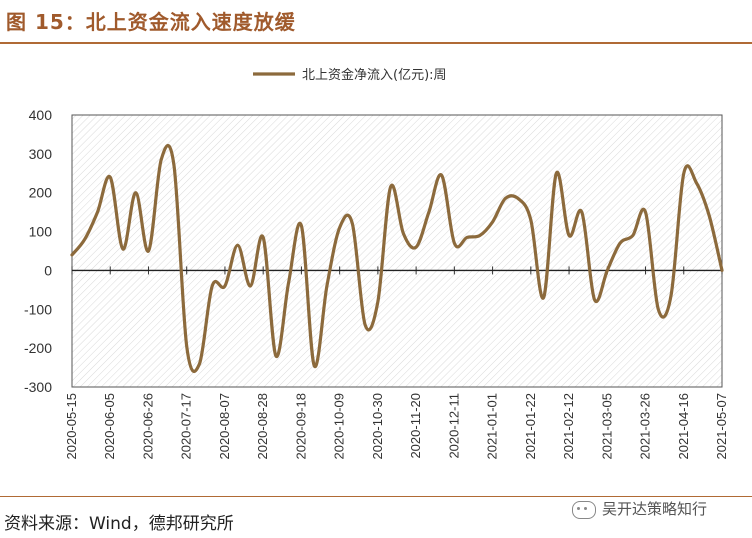 The width and height of the screenshot is (752, 538). I want to click on x-tick-label: 2020-11-20, so click(415, 426).